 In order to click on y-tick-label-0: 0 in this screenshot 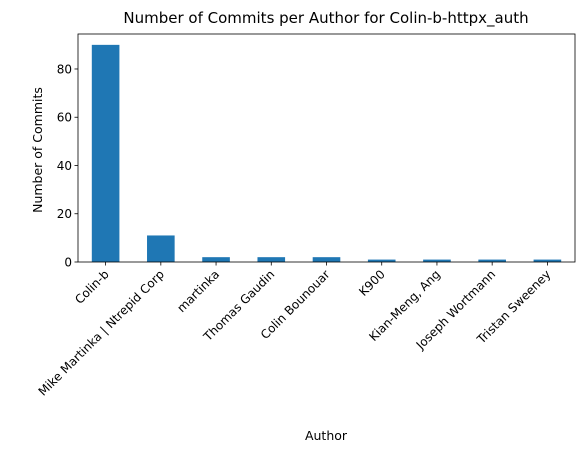, I will do `click(68, 262)`.